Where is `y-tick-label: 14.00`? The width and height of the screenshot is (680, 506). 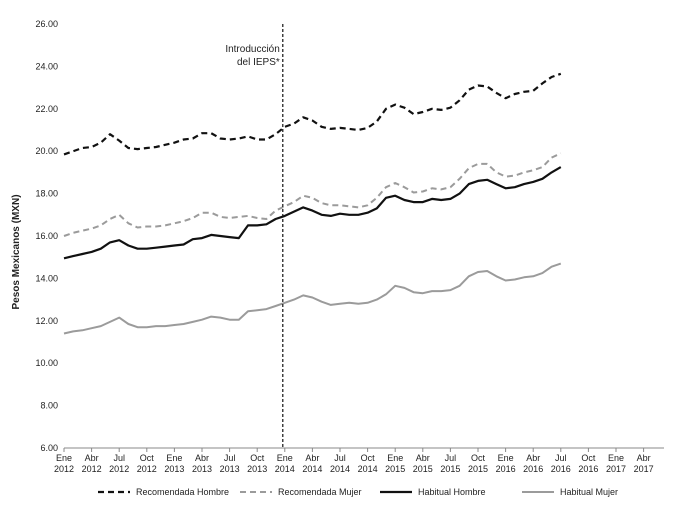 y-tick-label: 14.00 is located at coordinates (46, 278).